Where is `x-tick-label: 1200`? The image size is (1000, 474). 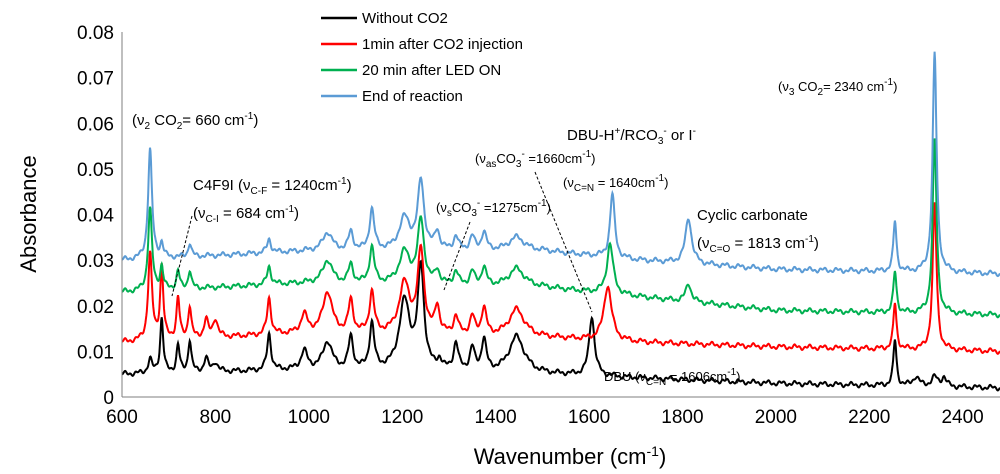 x-tick-label: 1200 is located at coordinates (402, 417).